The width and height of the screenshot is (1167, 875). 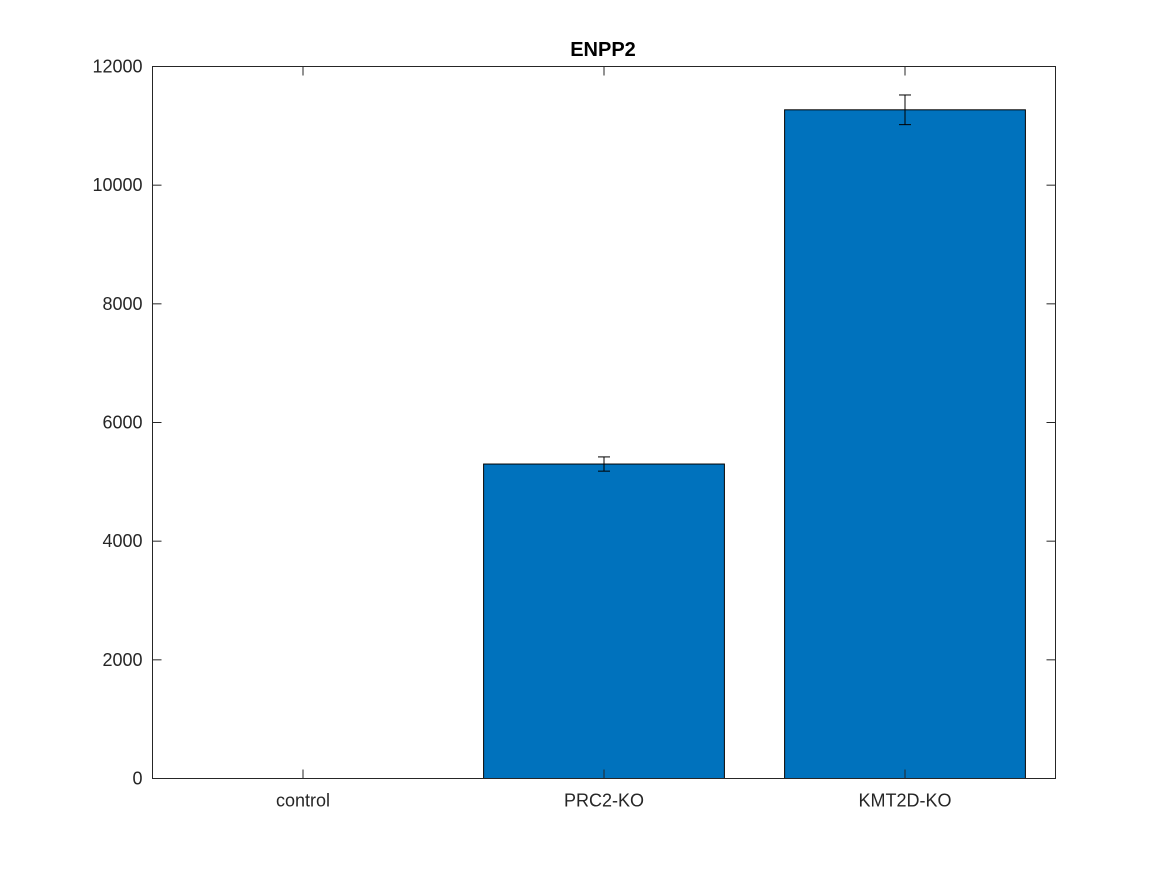 I want to click on x-tick-label: control, so click(x=303, y=801).